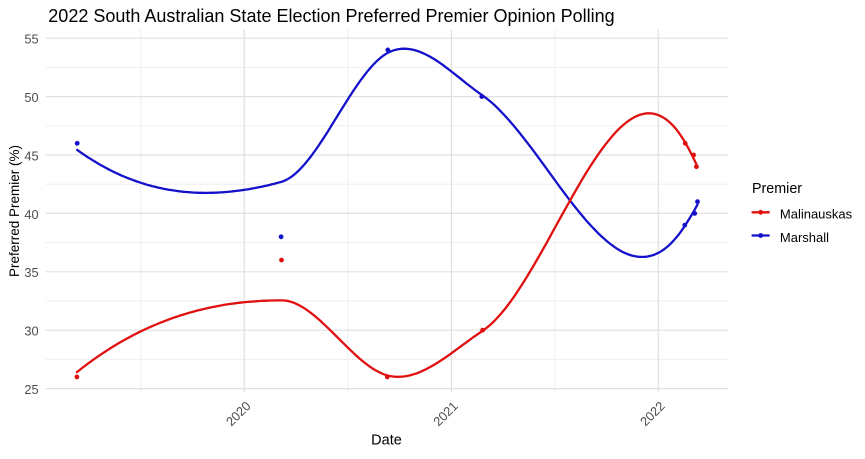 Image resolution: width=865 pixels, height=459 pixels. Describe the element at coordinates (816, 214) in the screenshot. I see `svg-text: Malinauskas` at that location.